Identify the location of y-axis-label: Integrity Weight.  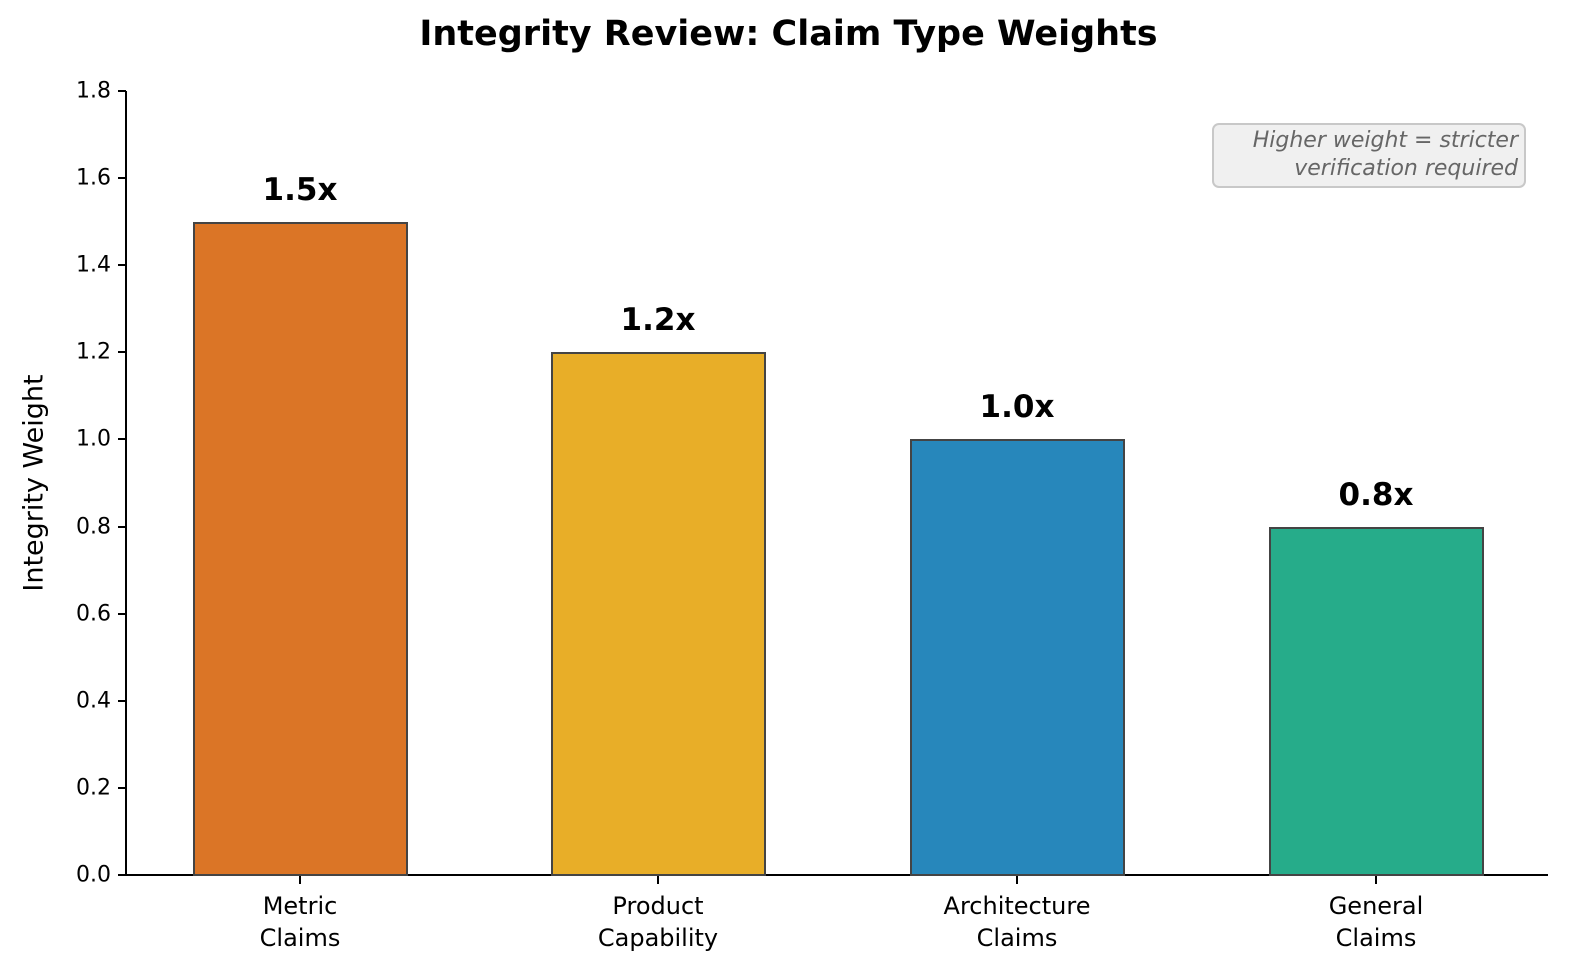
(34, 483).